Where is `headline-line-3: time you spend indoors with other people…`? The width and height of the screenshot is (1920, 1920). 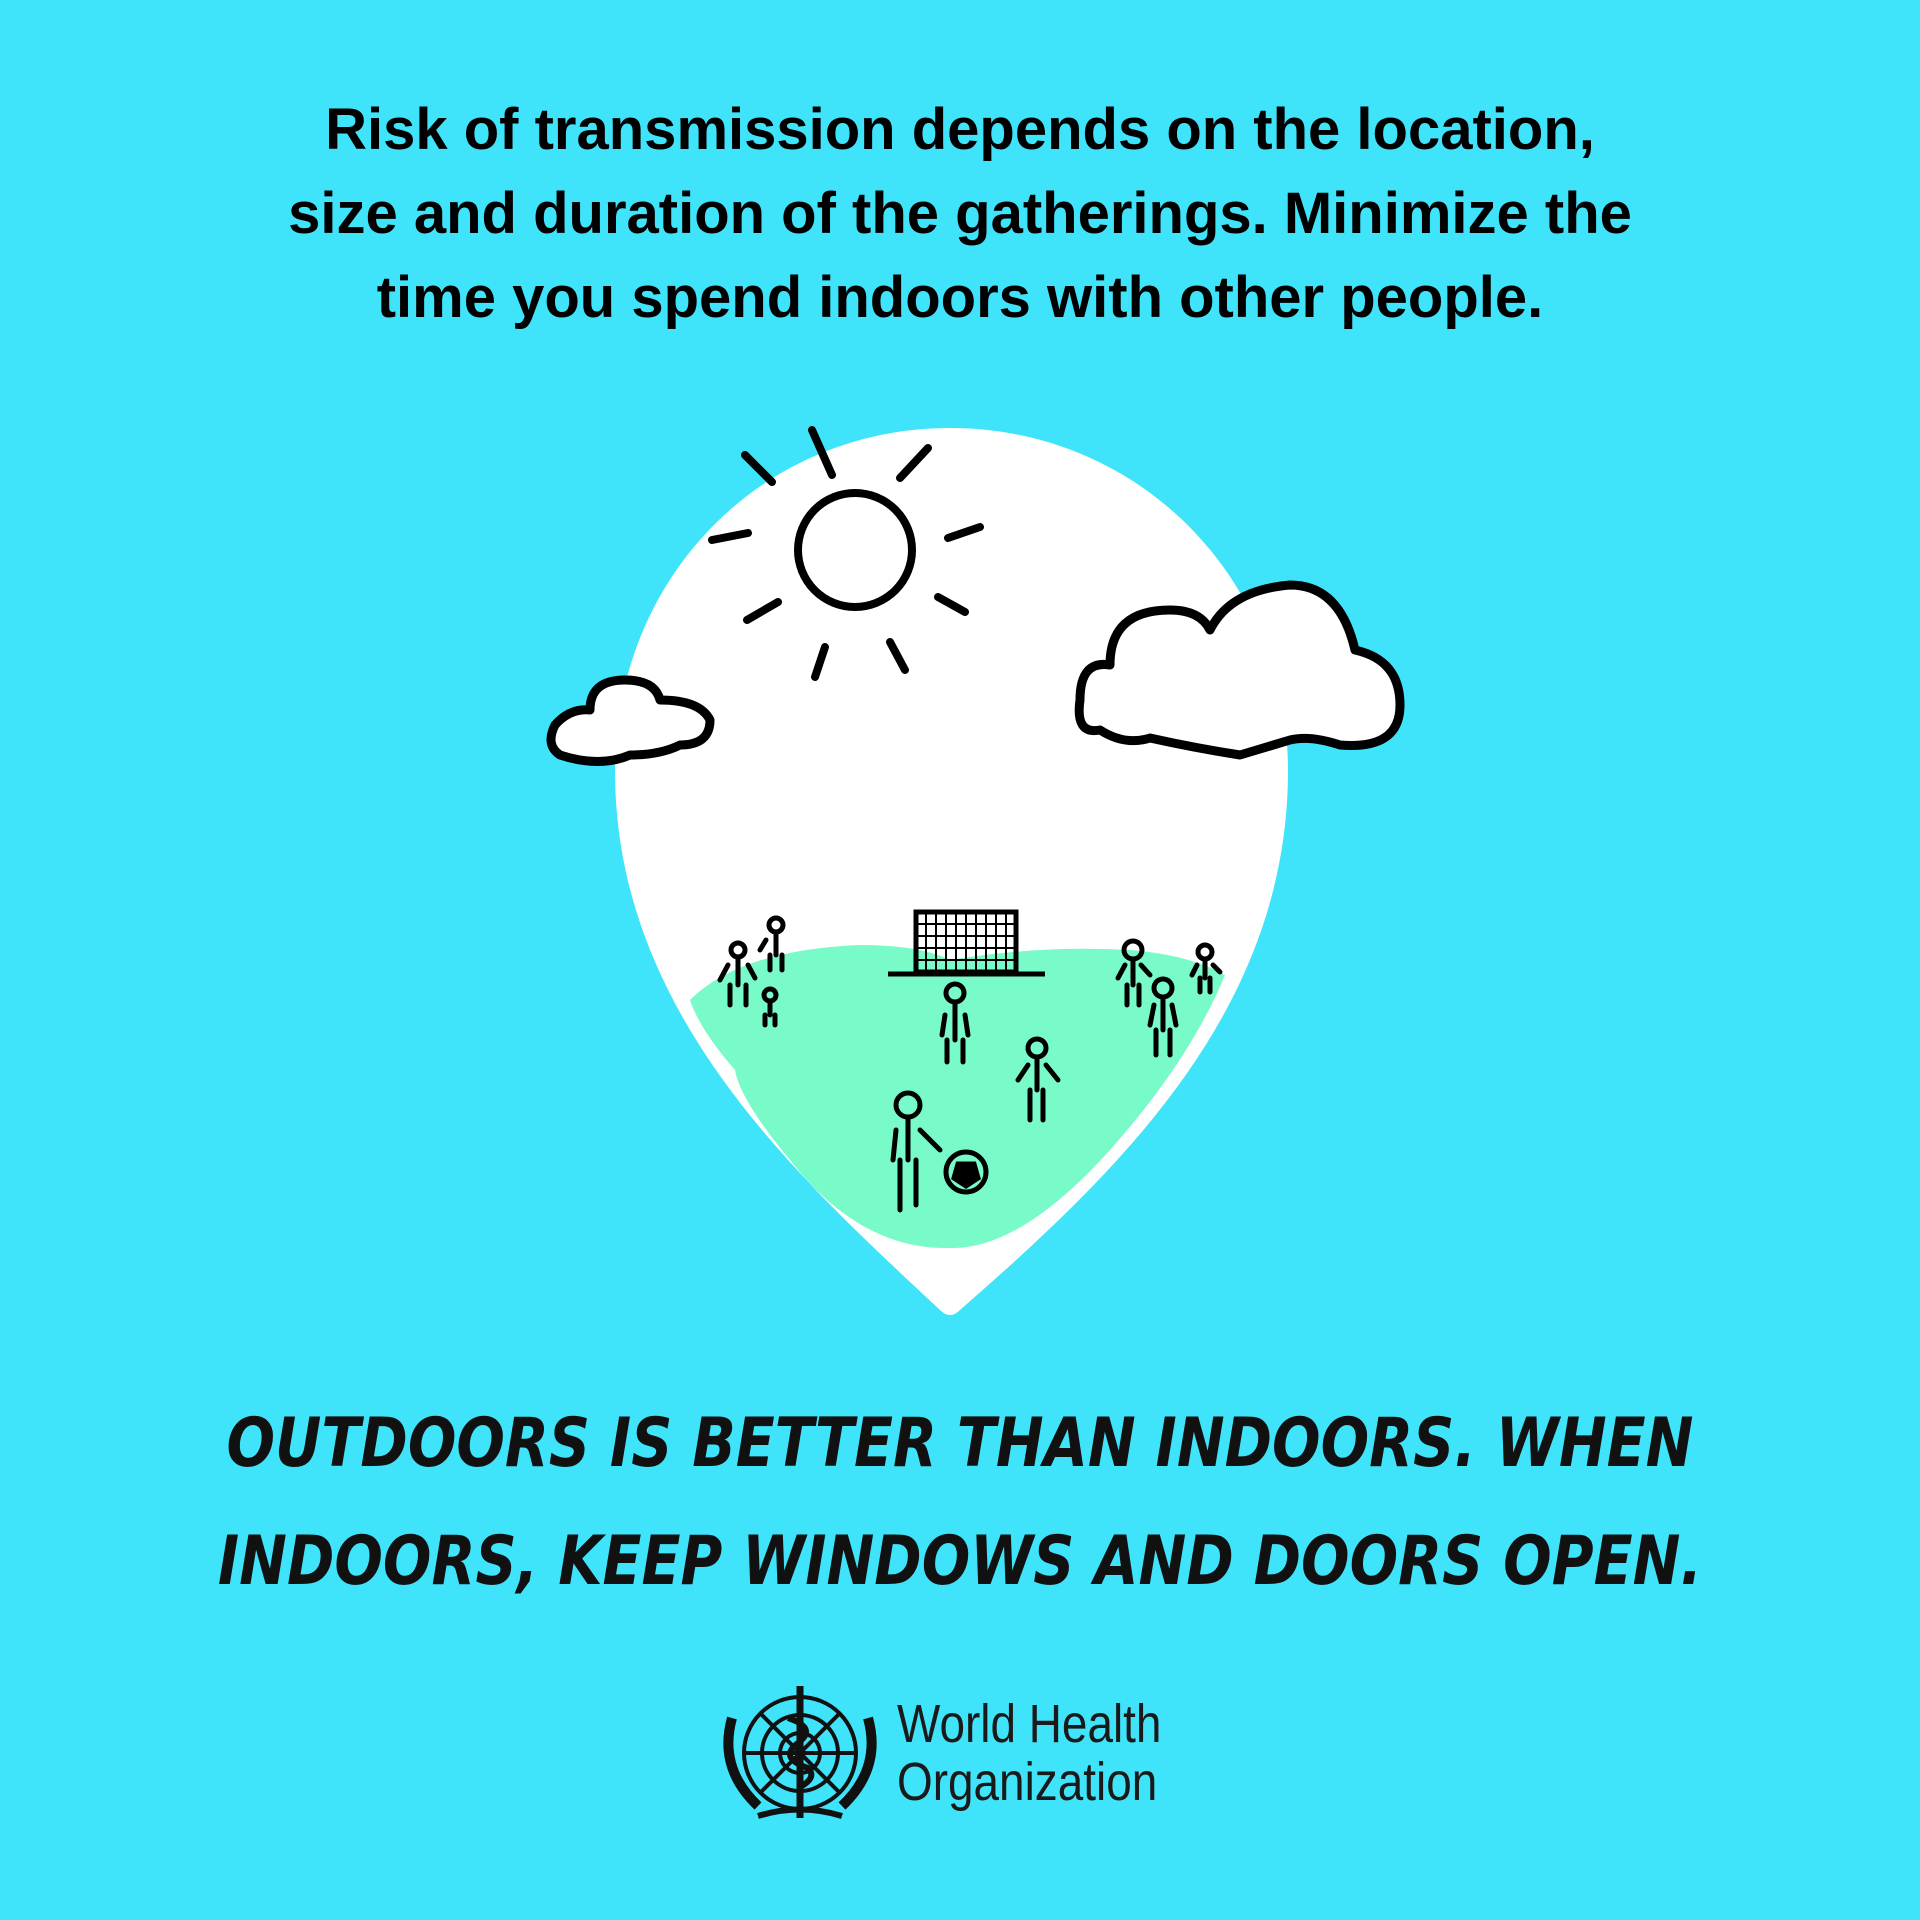
headline-line-3: time you spend indoors with other people… is located at coordinates (960, 297).